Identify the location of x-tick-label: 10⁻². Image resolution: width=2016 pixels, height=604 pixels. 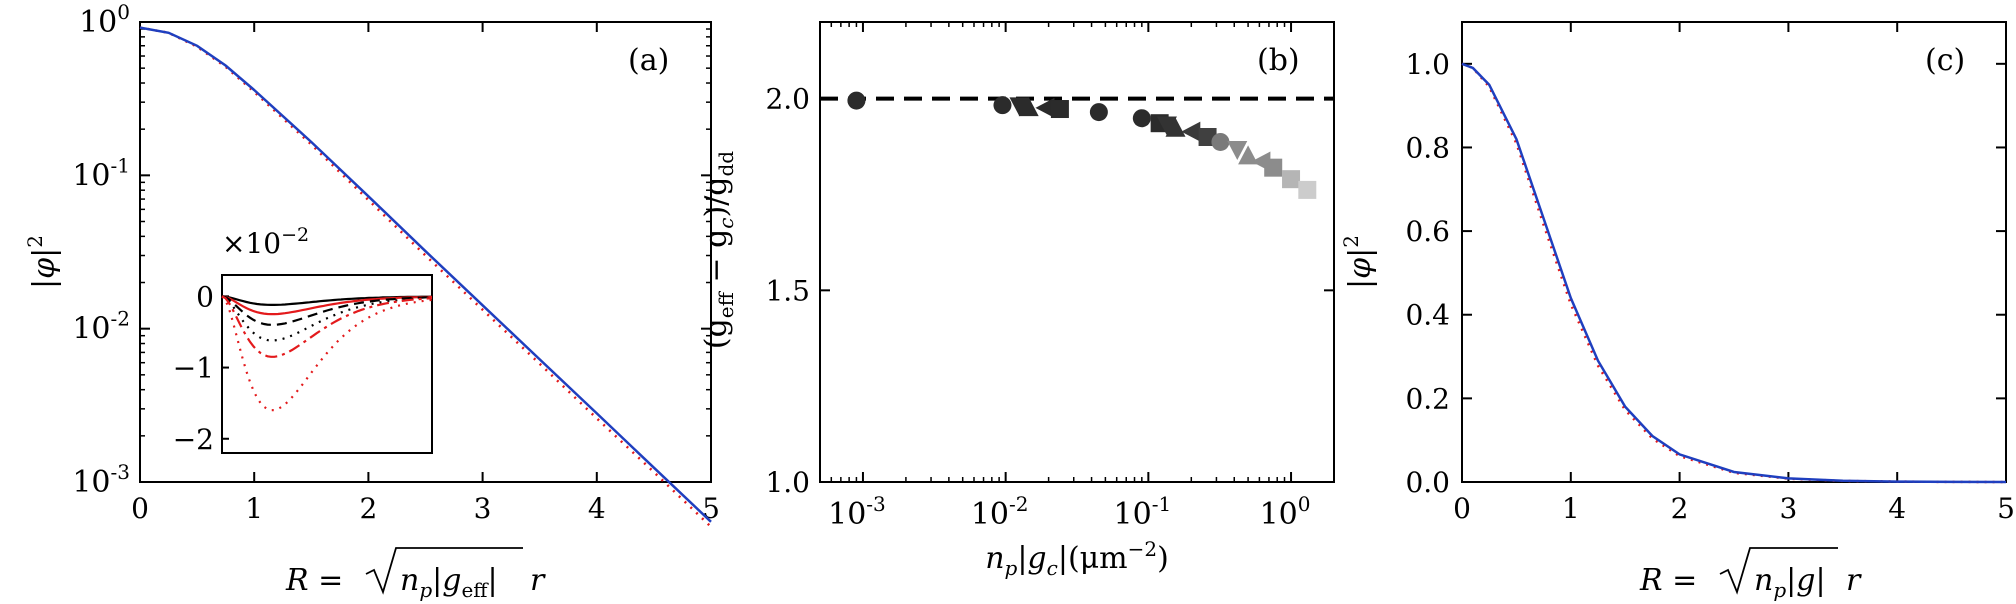
(1000, 512).